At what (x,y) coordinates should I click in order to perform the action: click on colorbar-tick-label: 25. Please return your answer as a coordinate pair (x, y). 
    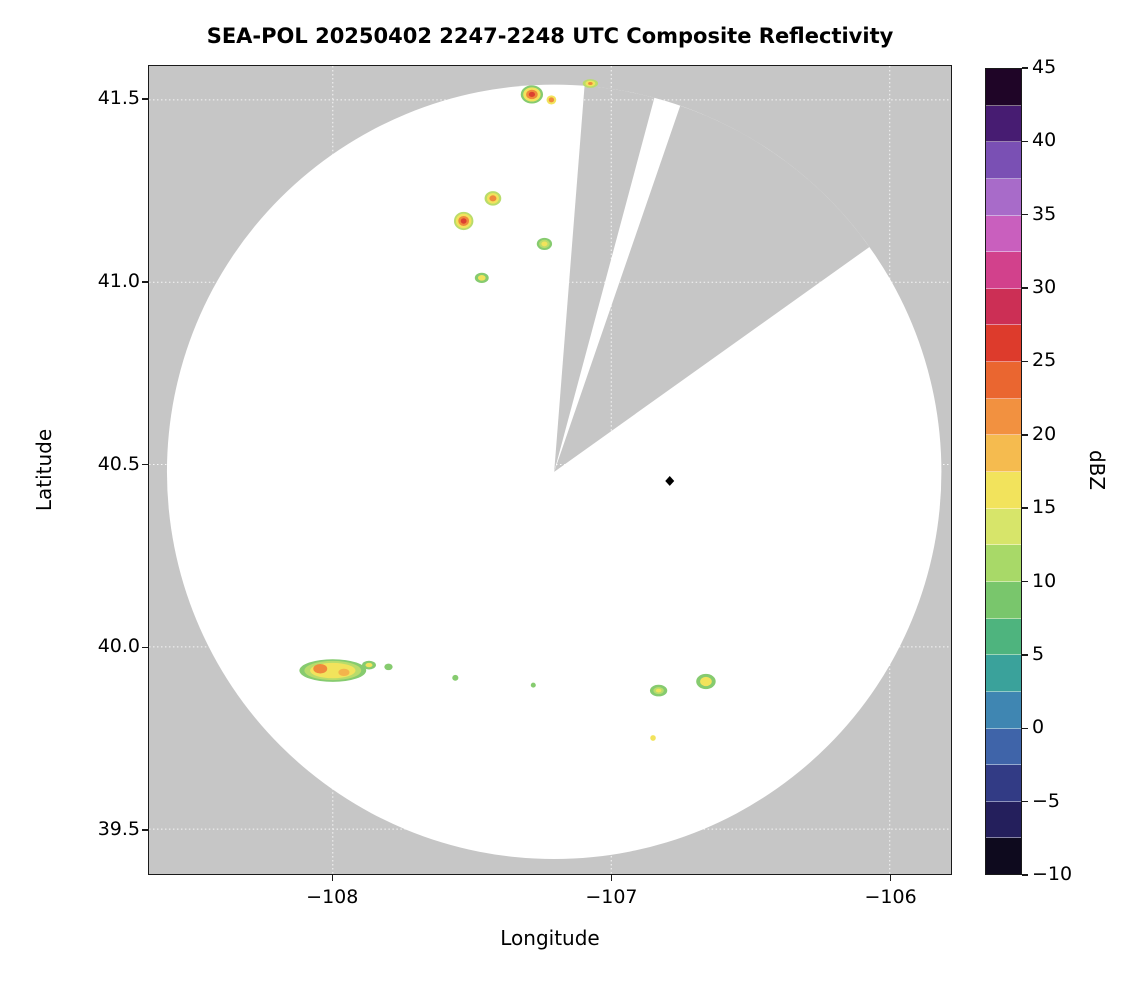
    Looking at the image, I should click on (1044, 360).